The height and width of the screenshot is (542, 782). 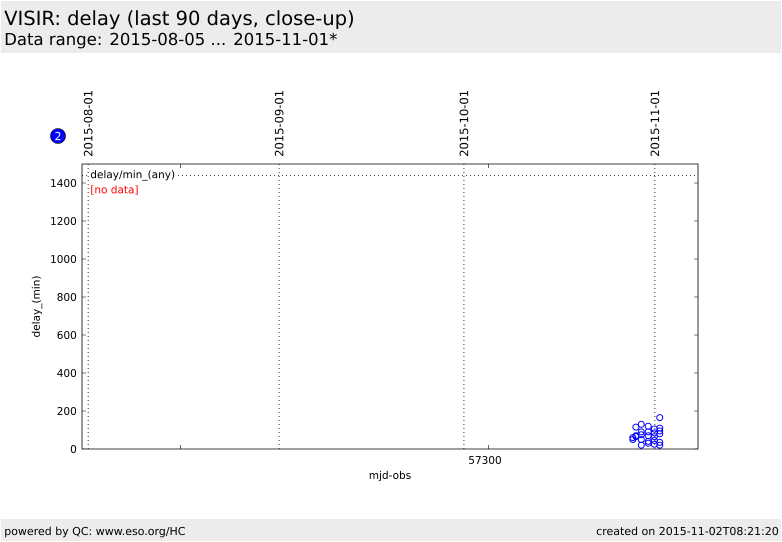 What do you see at coordinates (485, 460) in the screenshot?
I see `text: 57300` at bounding box center [485, 460].